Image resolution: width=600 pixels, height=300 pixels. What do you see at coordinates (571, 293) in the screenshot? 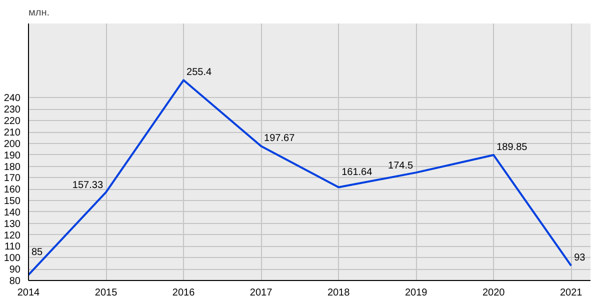
I see `x-tick-label: 2021` at bounding box center [571, 293].